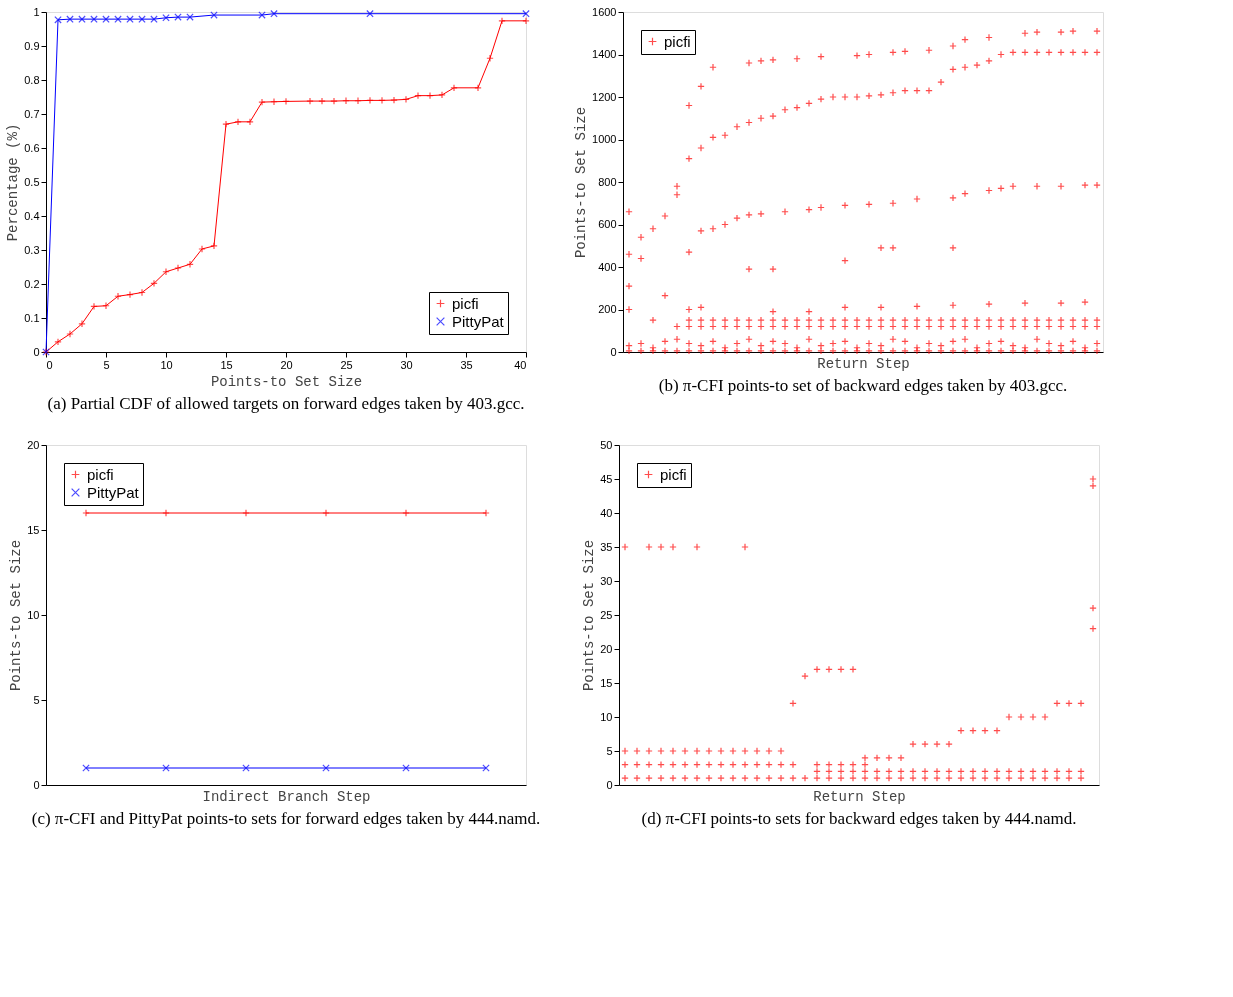 This screenshot has height=997, width=1233. I want to click on y-tick-label: 0.1, so click(32, 317).